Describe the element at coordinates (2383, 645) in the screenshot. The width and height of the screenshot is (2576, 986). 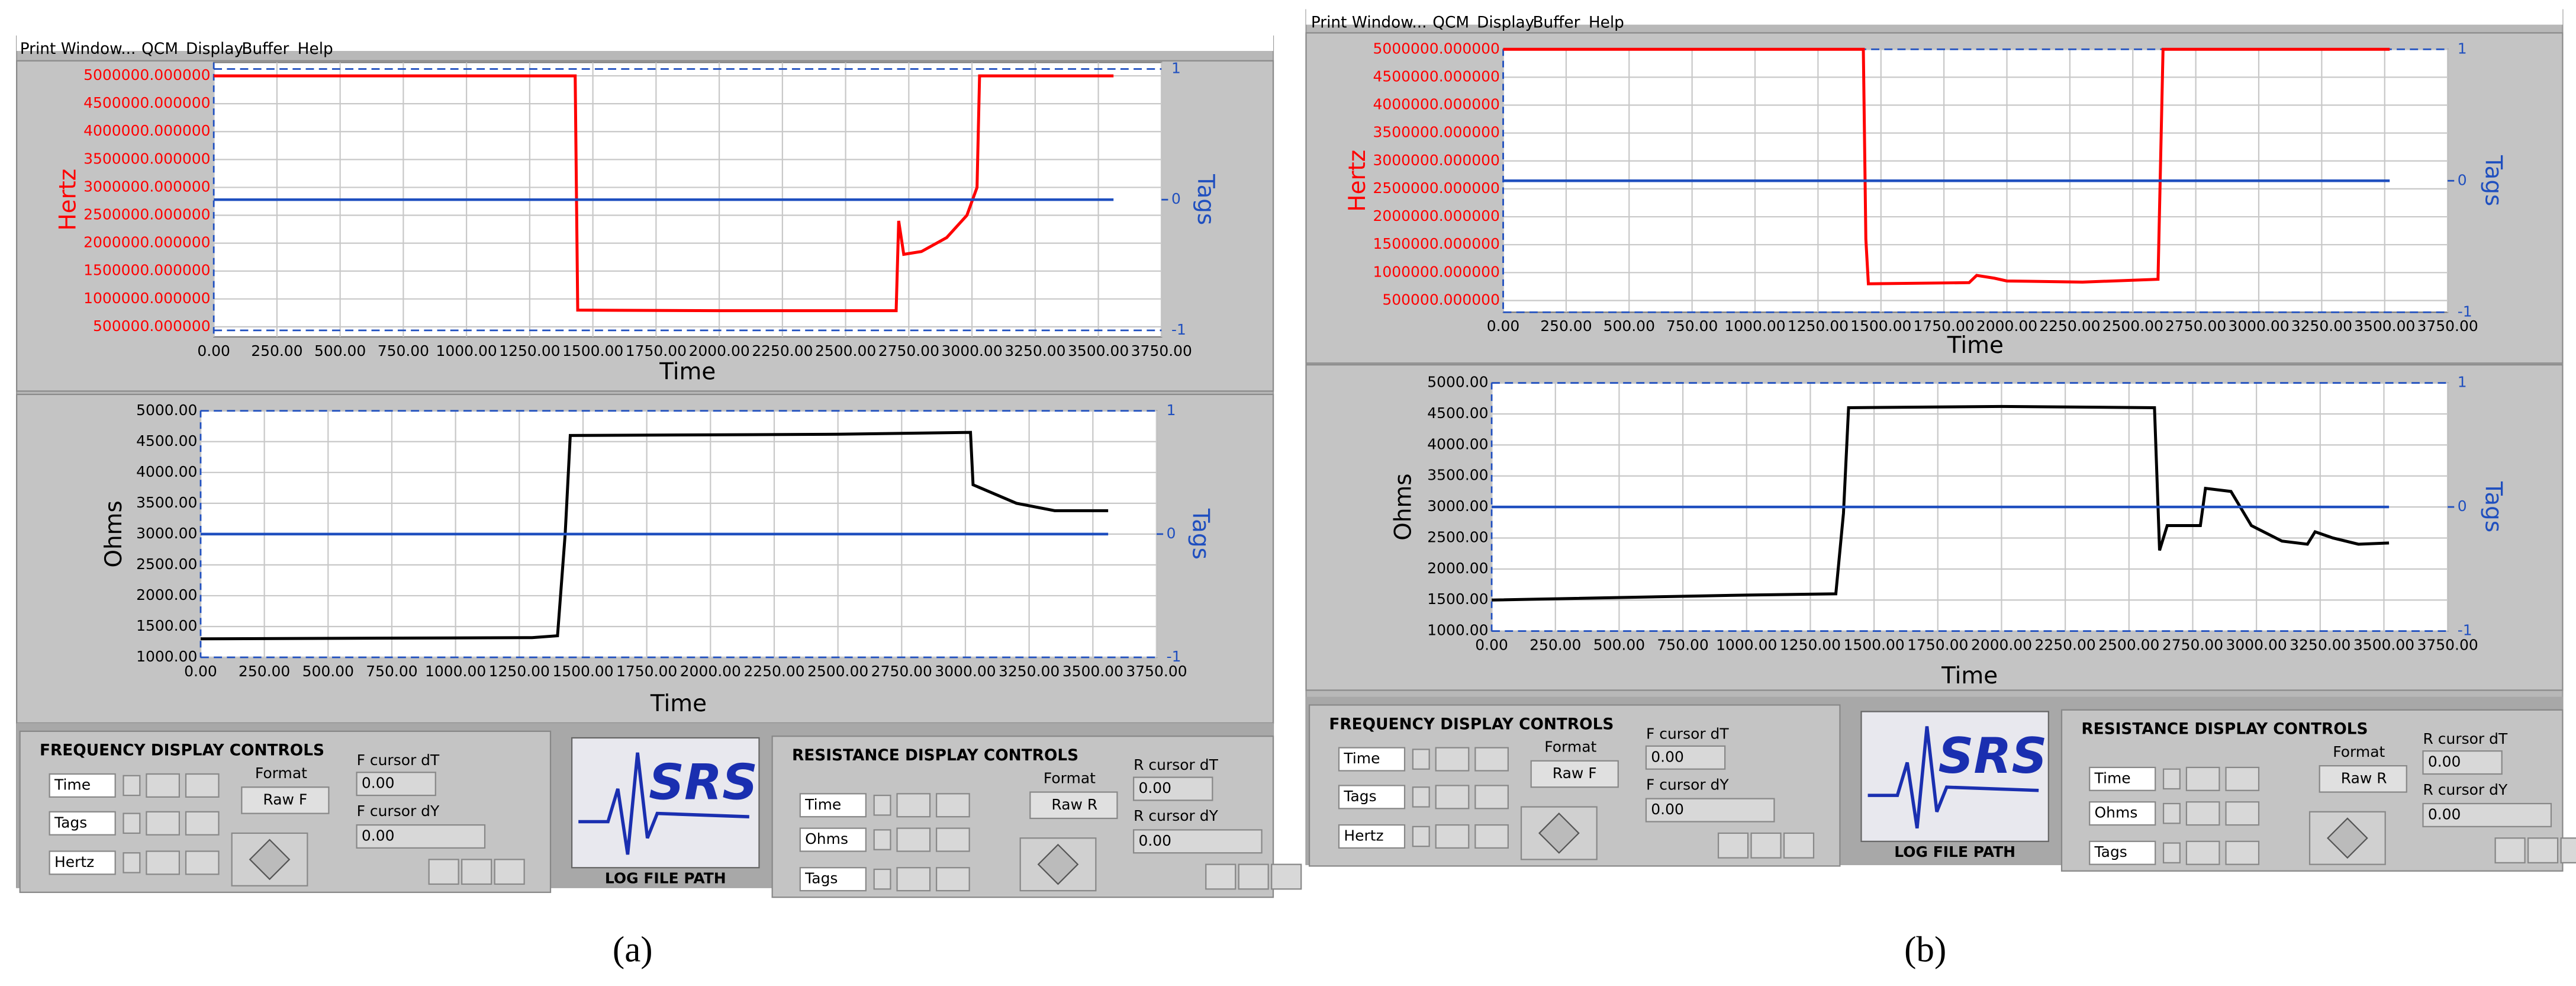
I see `x-tick-label: 3500.00` at that location.